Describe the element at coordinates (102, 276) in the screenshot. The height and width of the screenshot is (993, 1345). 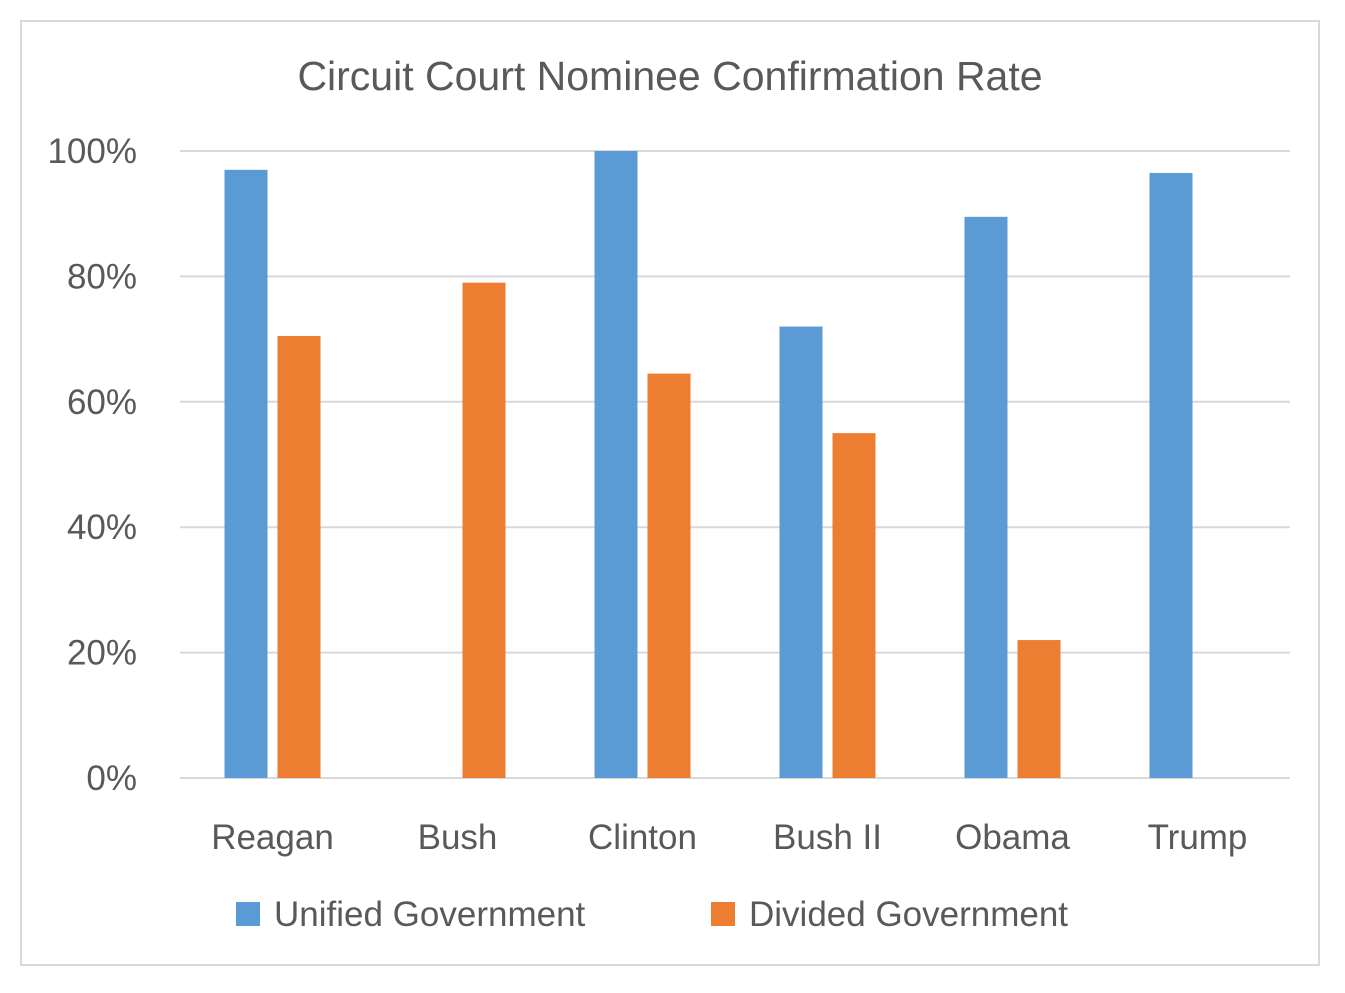
I see `y-tick-label: 80%` at that location.